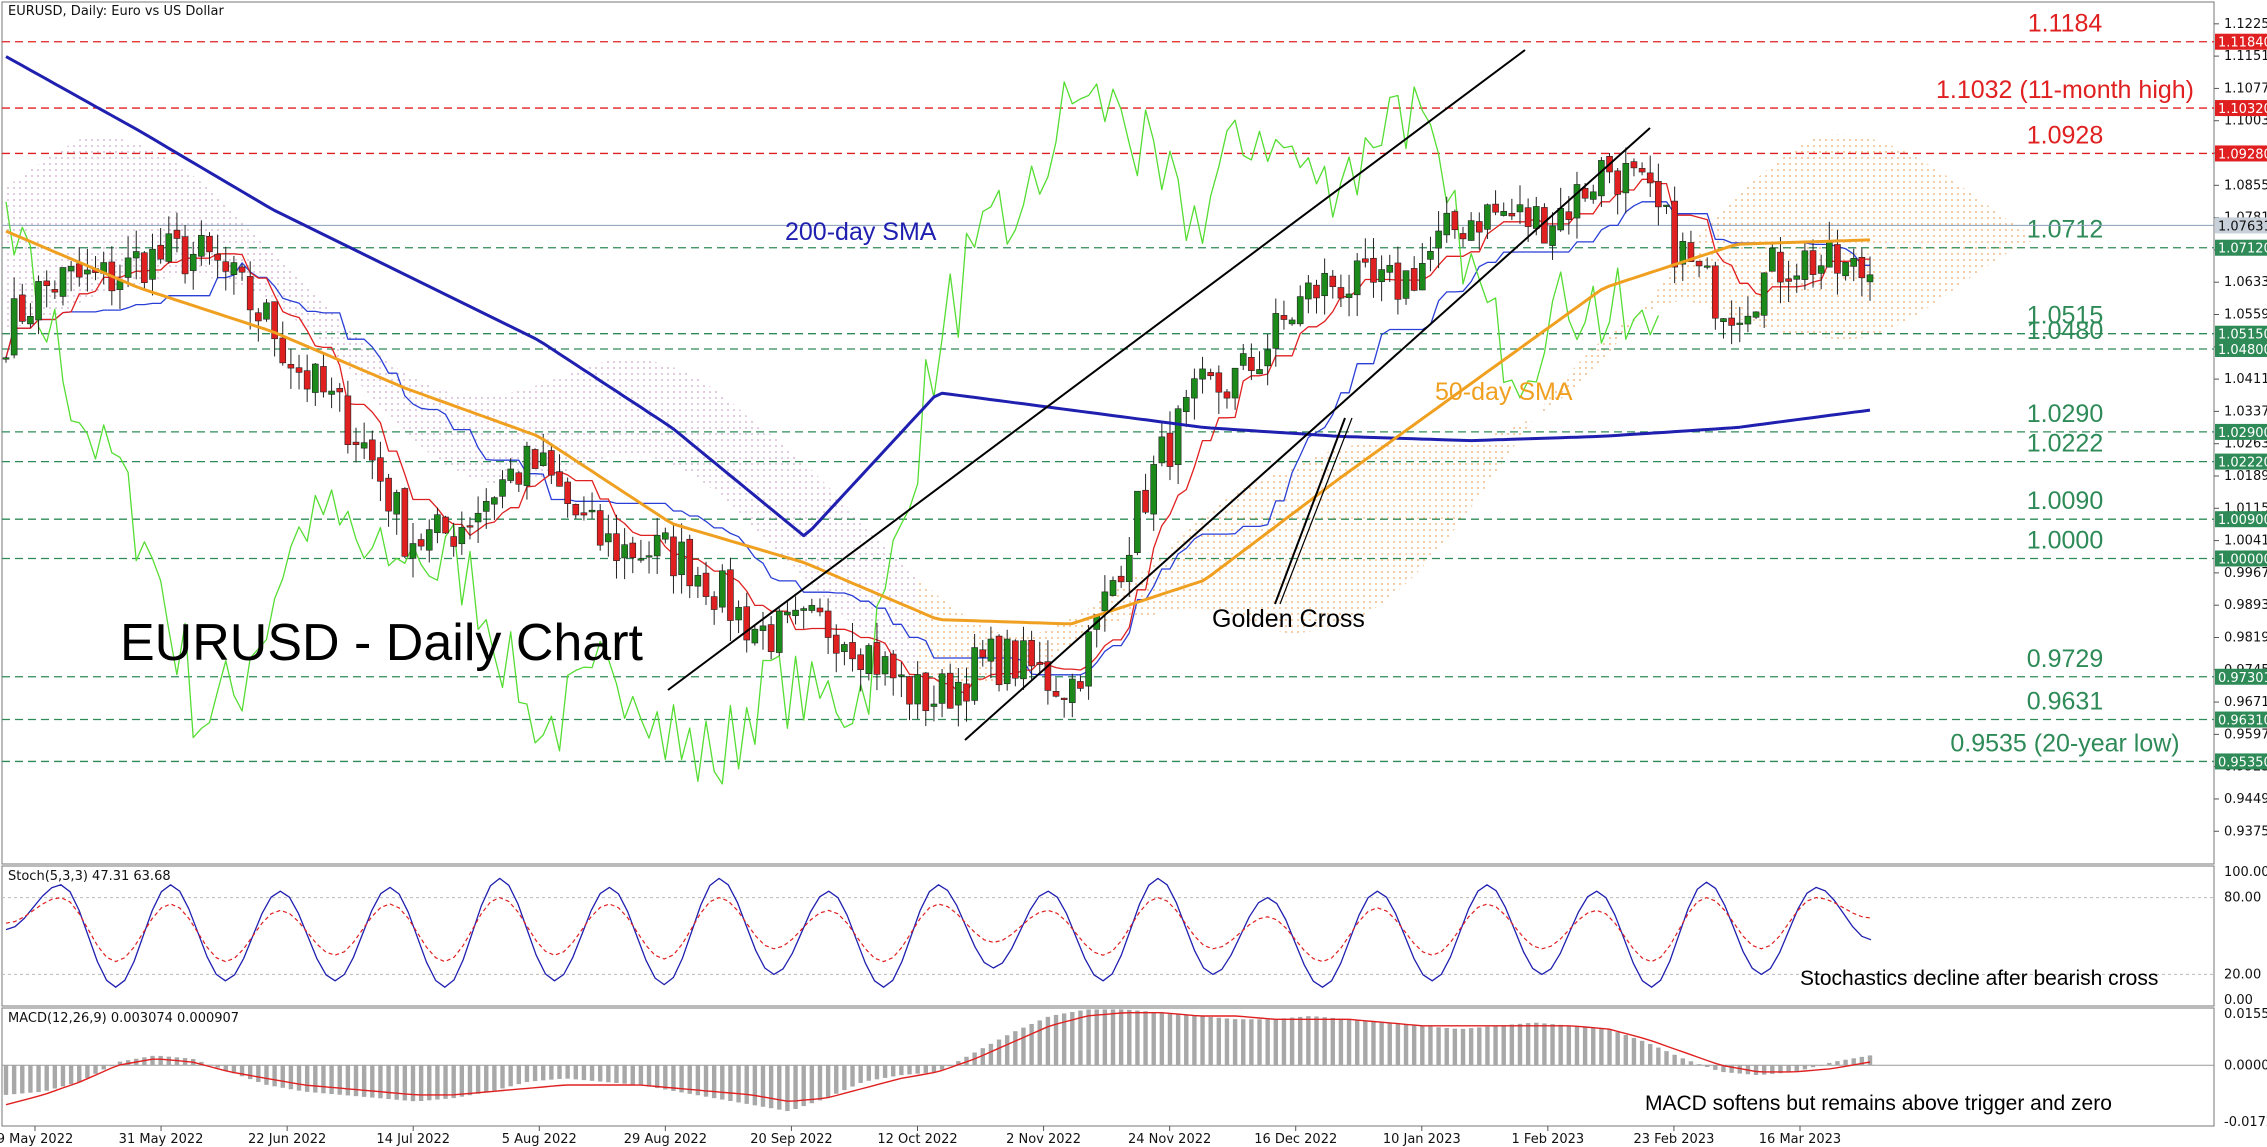 Image resolution: width=2267 pixels, height=1147 pixels. I want to click on y-tick-label: 1.06330, so click(2245, 282).